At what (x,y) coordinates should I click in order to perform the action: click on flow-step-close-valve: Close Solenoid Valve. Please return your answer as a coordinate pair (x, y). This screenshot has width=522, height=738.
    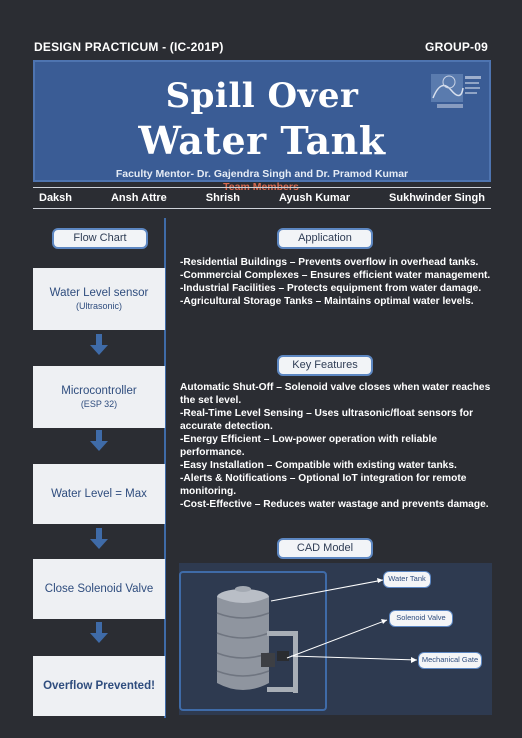
    Looking at the image, I should click on (99, 589).